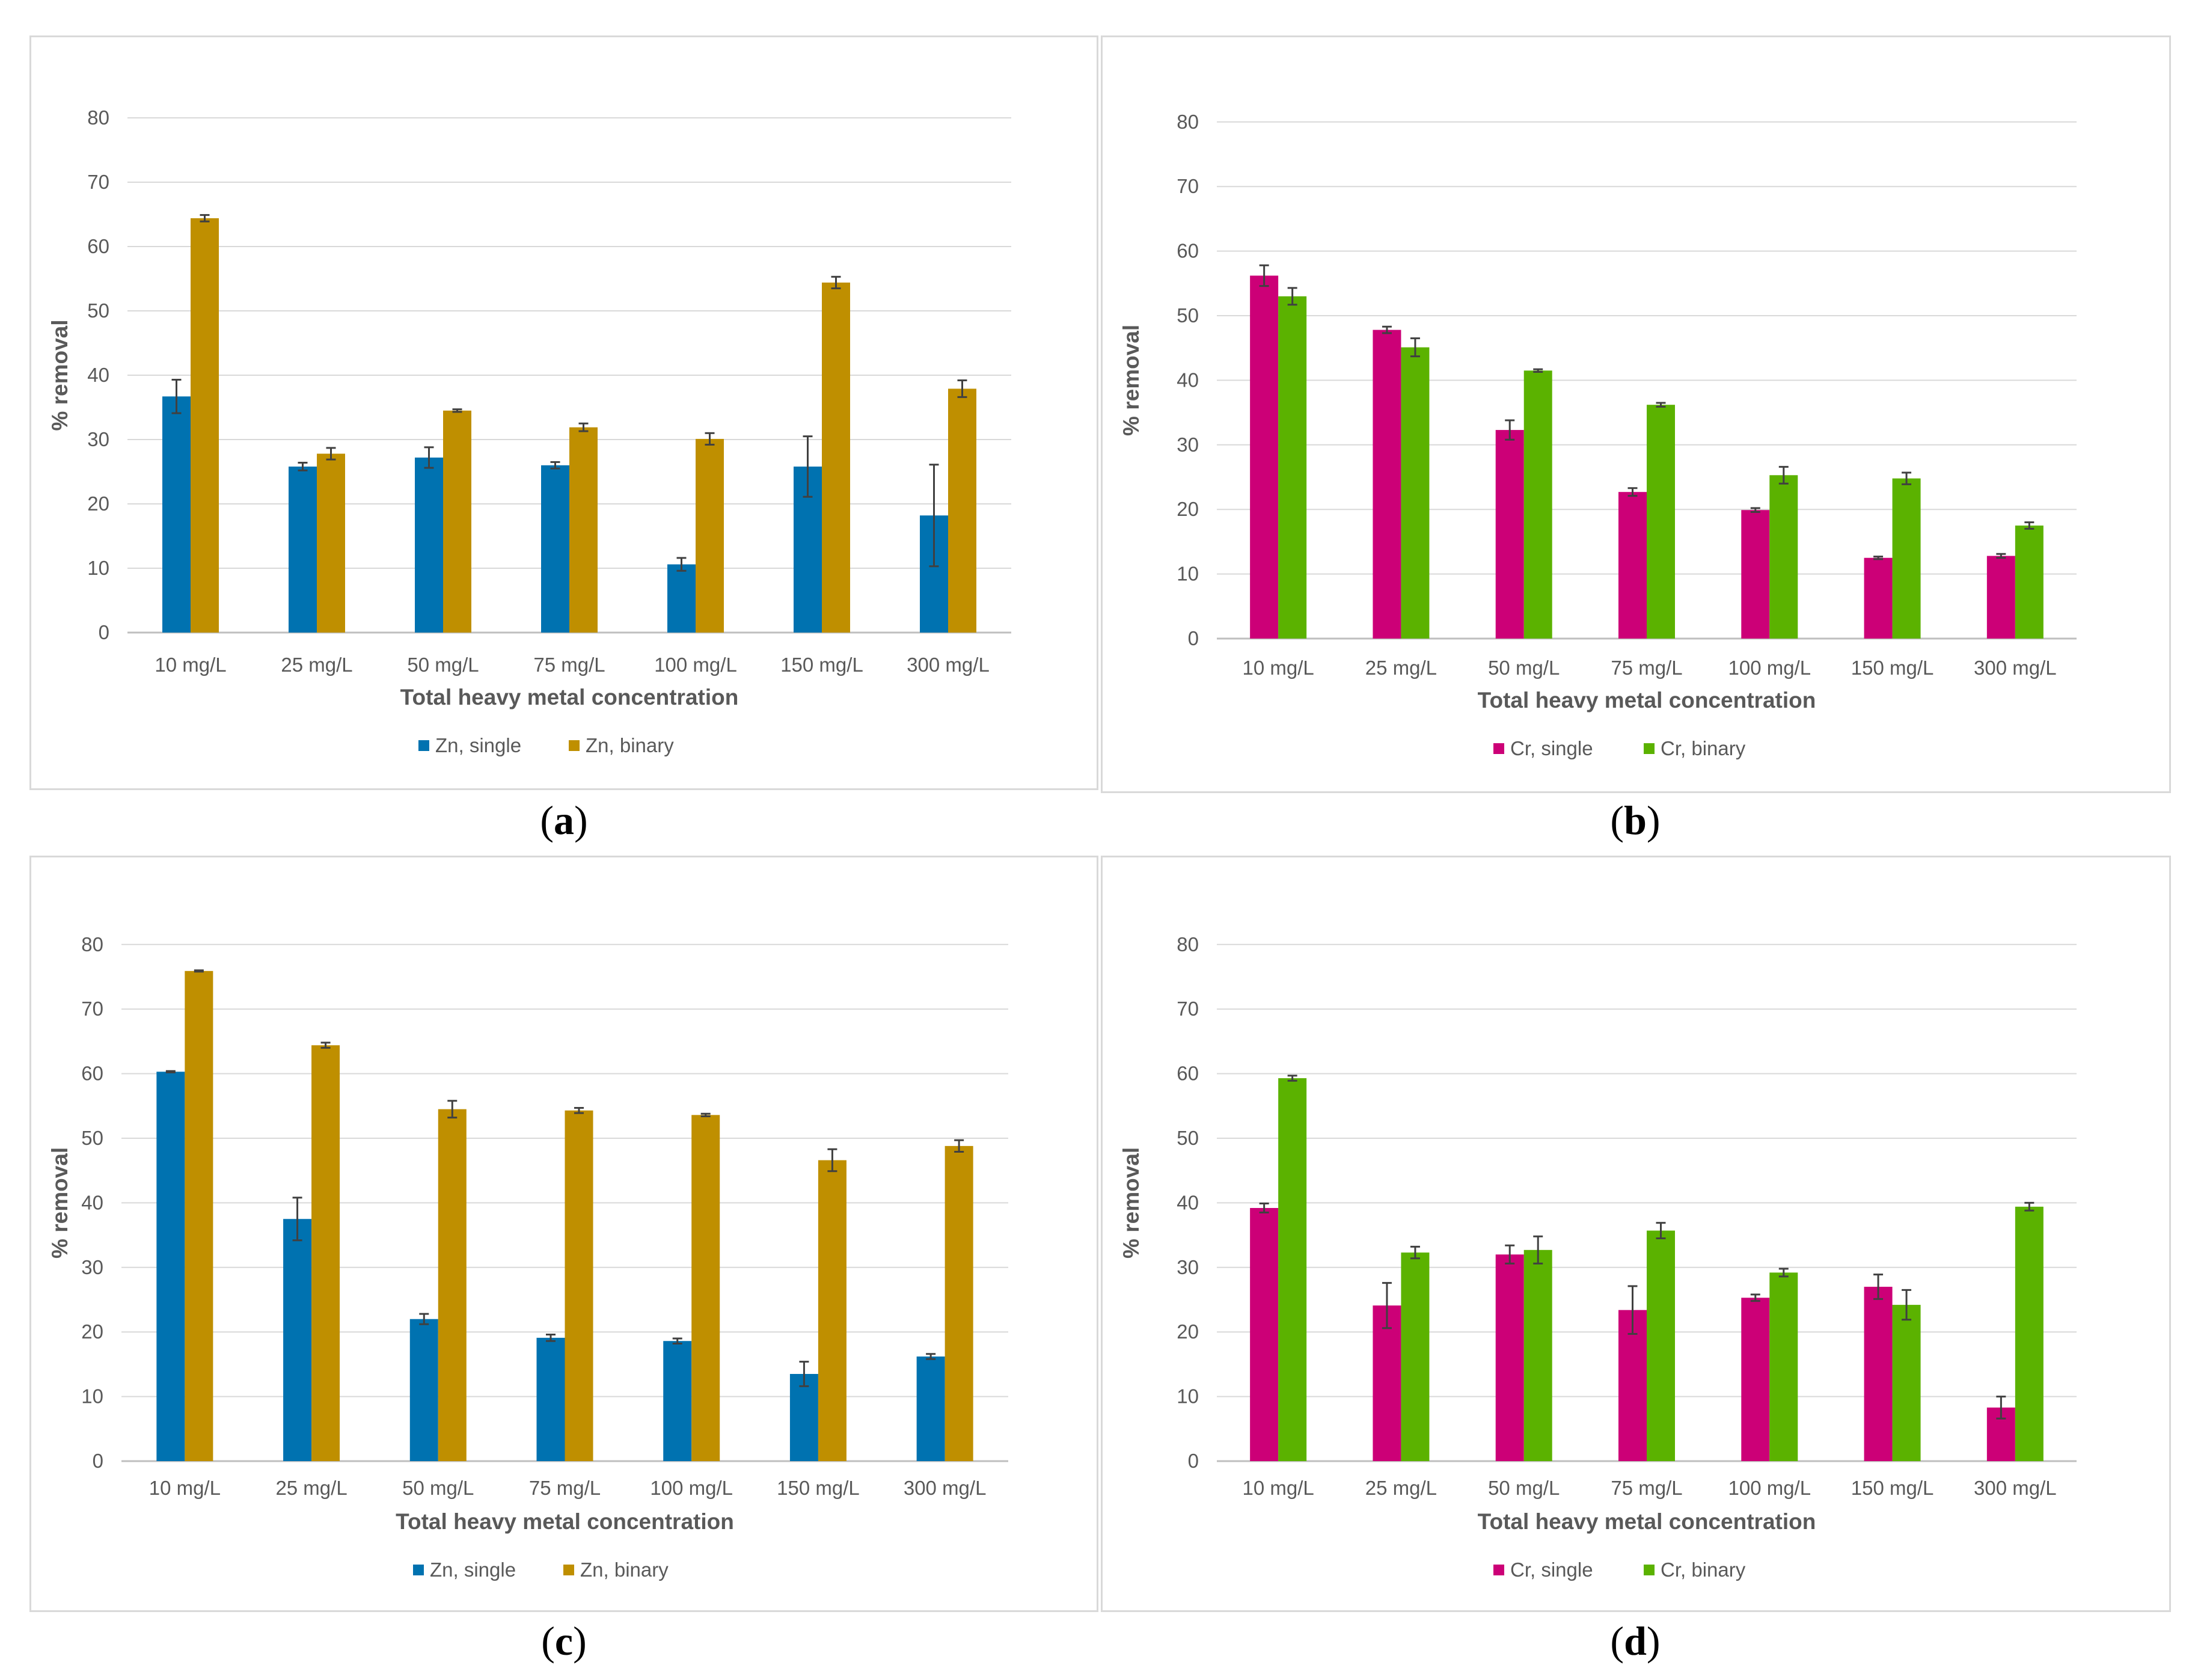  Describe the element at coordinates (98, 504) in the screenshot. I see `chart-a-y-tick-label: 20` at that location.